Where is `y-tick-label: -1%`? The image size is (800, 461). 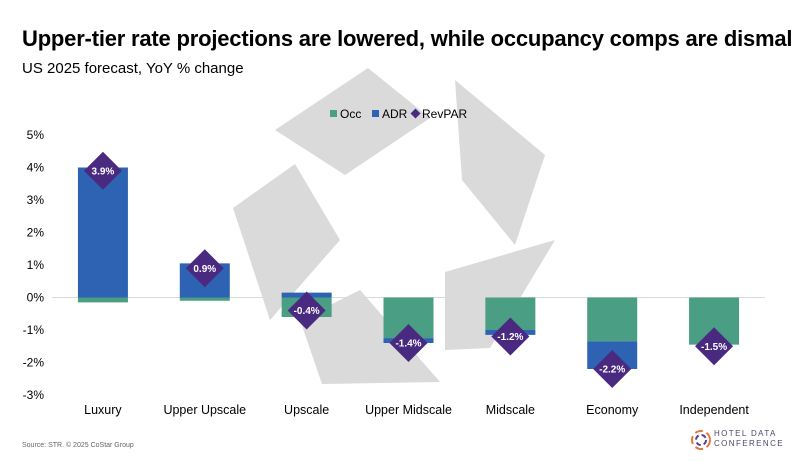 y-tick-label: -1% is located at coordinates (34, 330).